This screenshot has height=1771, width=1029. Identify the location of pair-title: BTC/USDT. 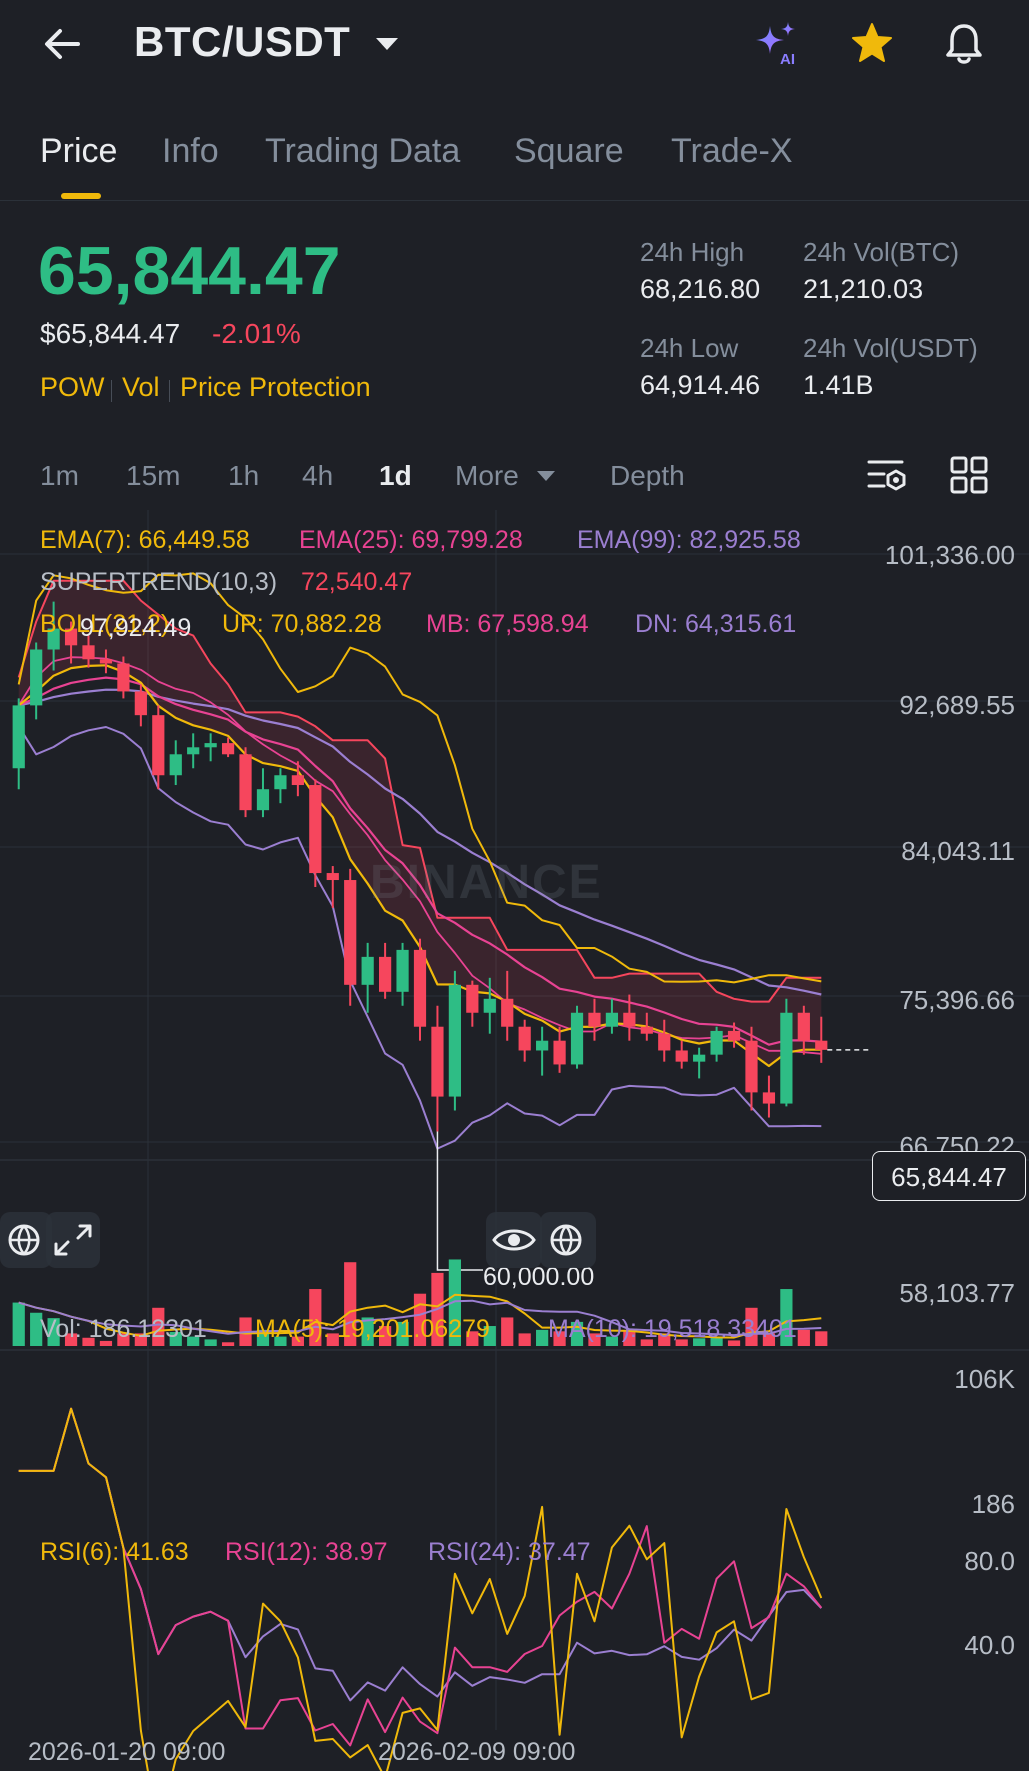
(242, 41).